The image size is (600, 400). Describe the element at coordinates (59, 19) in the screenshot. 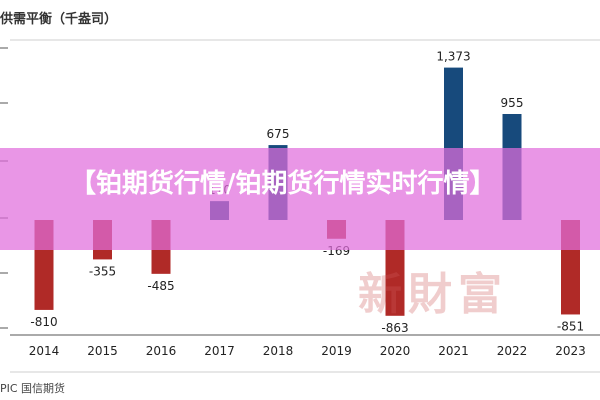

I see `chart-title: 供需平衡（千盎司）` at that location.